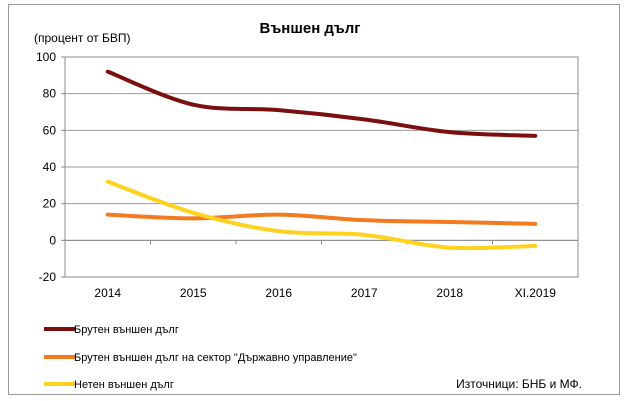  What do you see at coordinates (46, 57) in the screenshot?
I see `y-tick-label: 100` at bounding box center [46, 57].